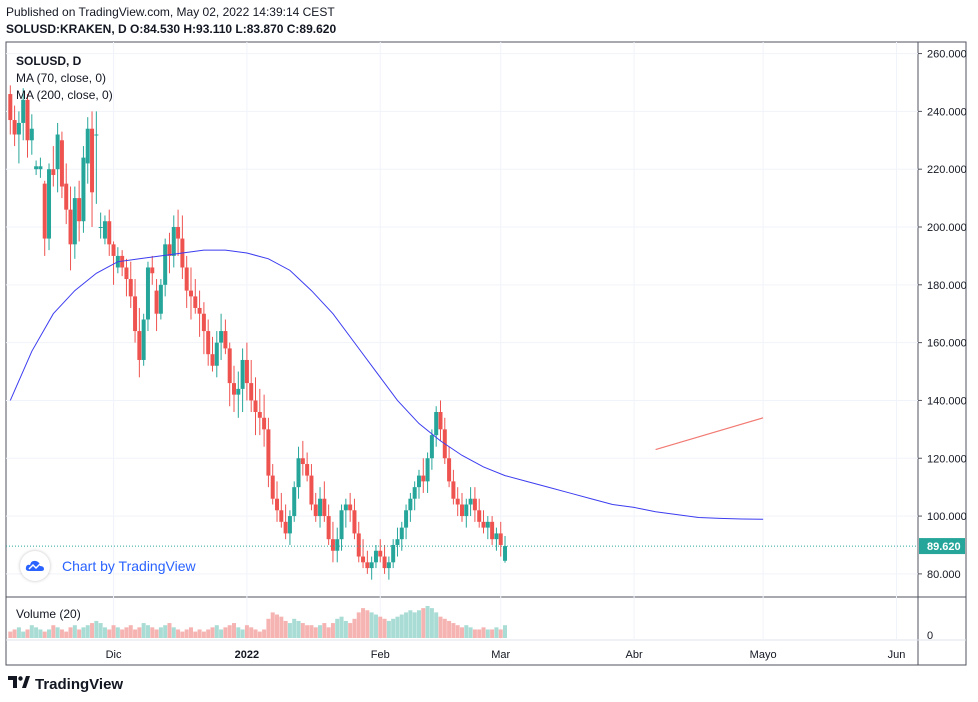 This screenshot has width=978, height=702. I want to click on legend-ma200: MA (200, close, 0), so click(64, 95).